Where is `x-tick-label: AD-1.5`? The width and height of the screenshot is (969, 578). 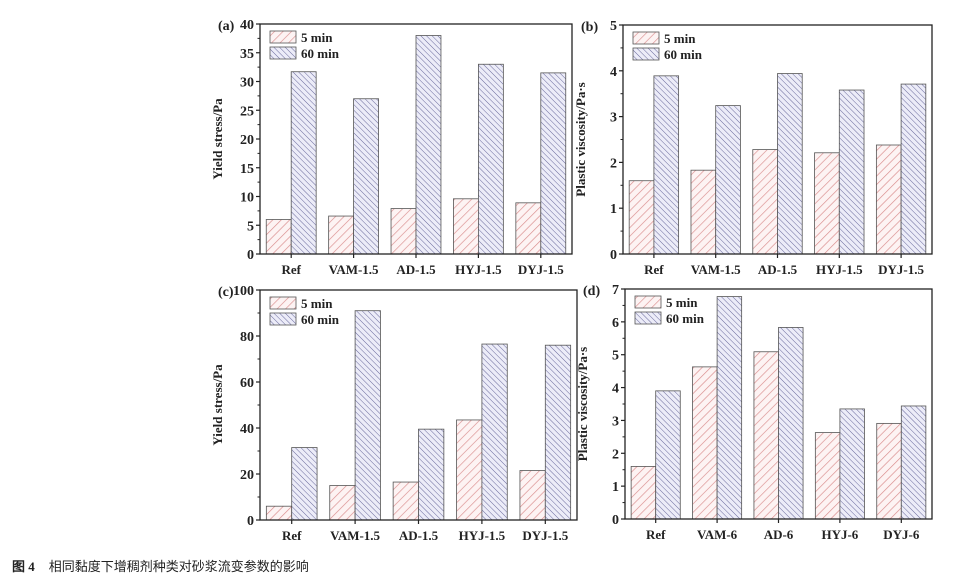
x-tick-label: AD-1.5 is located at coordinates (419, 535).